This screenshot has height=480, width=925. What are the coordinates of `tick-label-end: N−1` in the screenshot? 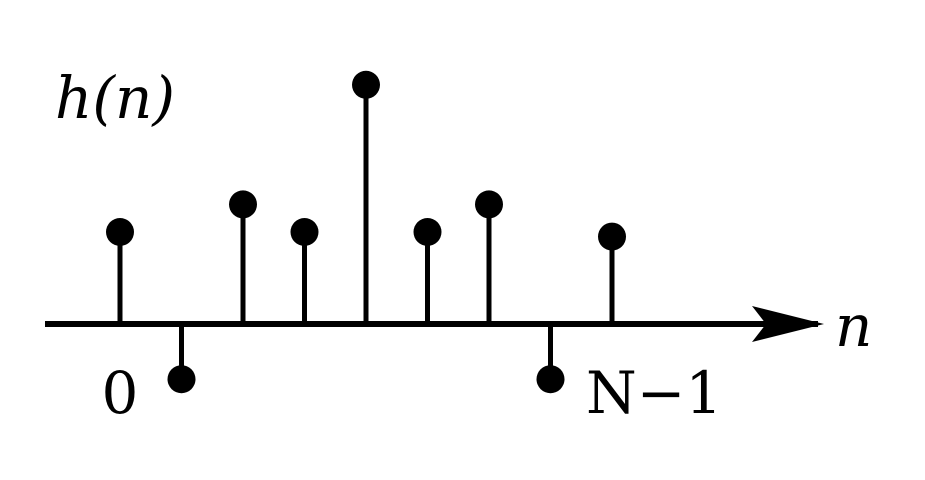 It's located at (654, 393).